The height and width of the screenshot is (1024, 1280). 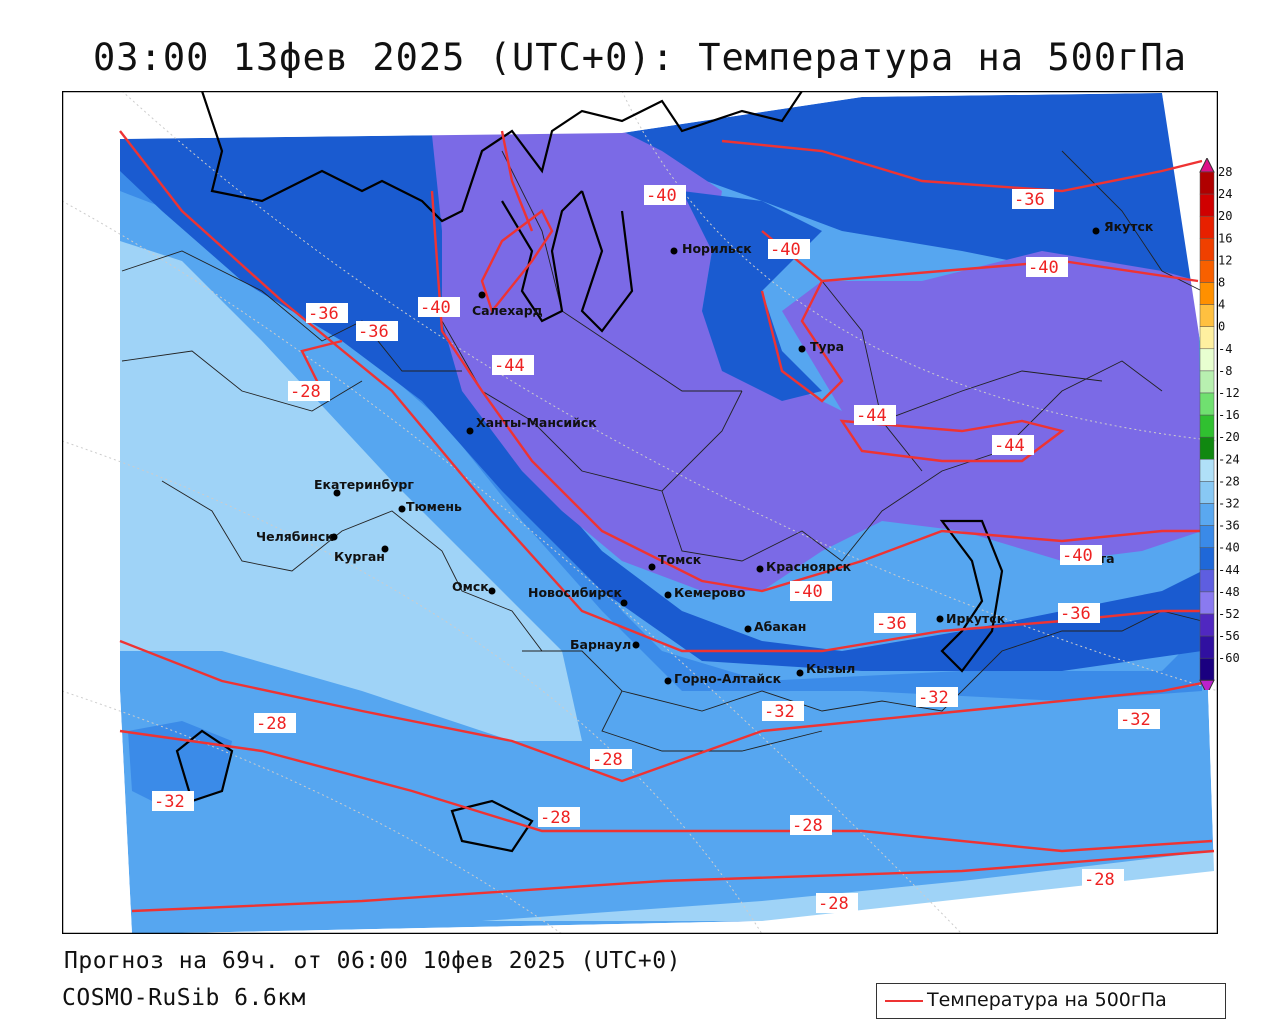 What do you see at coordinates (1229, 548) in the screenshot?
I see `scale-tick-label: -40` at bounding box center [1229, 548].